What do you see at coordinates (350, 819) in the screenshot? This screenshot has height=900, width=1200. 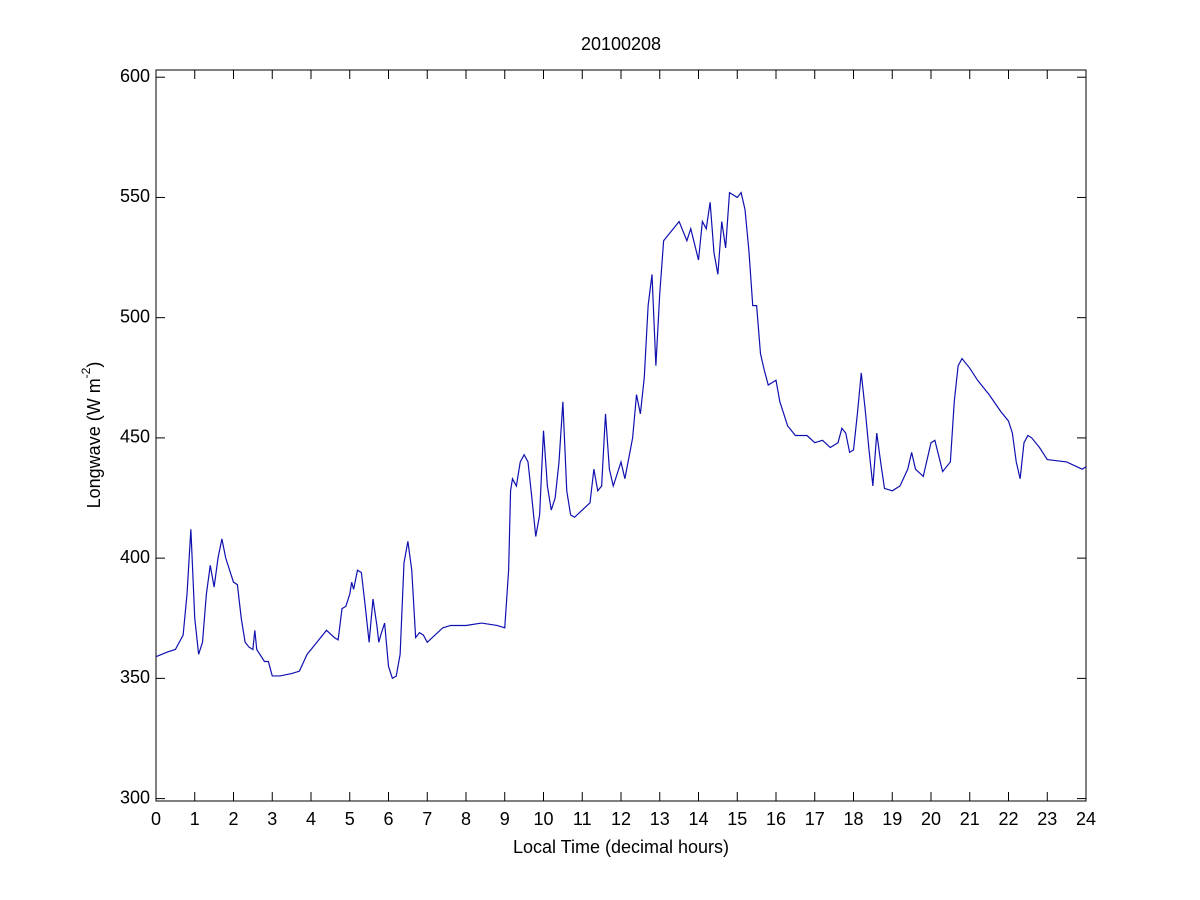 I see `x-tick-label: 5` at bounding box center [350, 819].